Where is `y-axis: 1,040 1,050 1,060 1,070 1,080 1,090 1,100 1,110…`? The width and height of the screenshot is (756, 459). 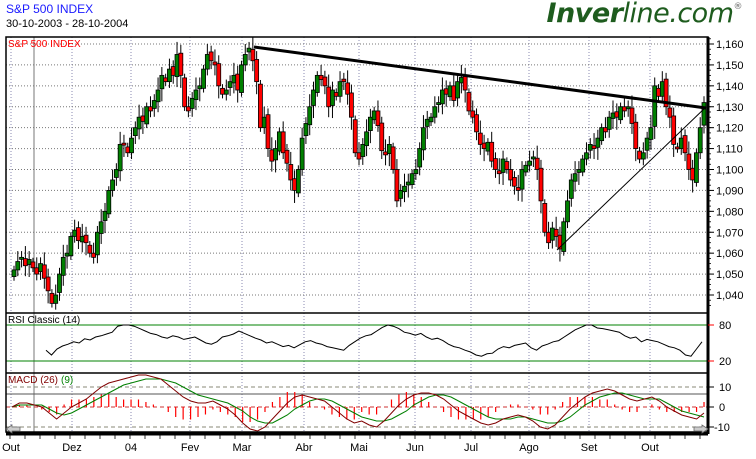
y-axis: 1,040 1,050 1,060 1,070 1,080 1,090 1,100 1,110… is located at coordinates (726, 236).